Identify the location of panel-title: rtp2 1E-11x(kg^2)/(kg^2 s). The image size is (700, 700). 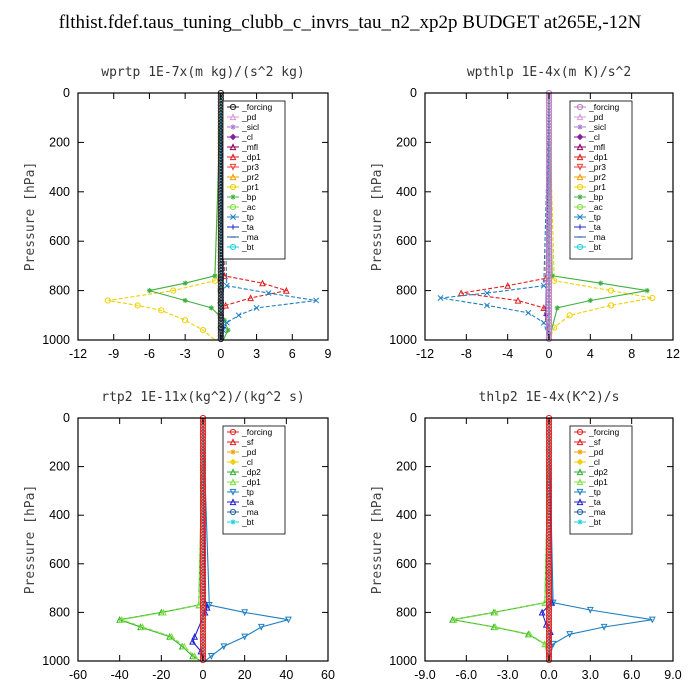
(203, 397).